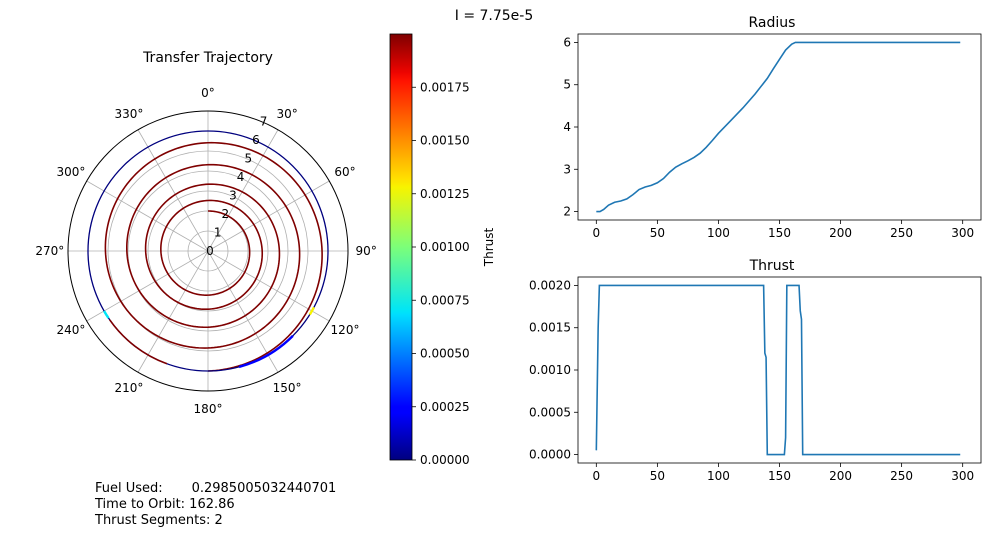 The image size is (989, 538). Describe the element at coordinates (657, 476) in the screenshot. I see `thrust-xtick-label: 50` at that location.